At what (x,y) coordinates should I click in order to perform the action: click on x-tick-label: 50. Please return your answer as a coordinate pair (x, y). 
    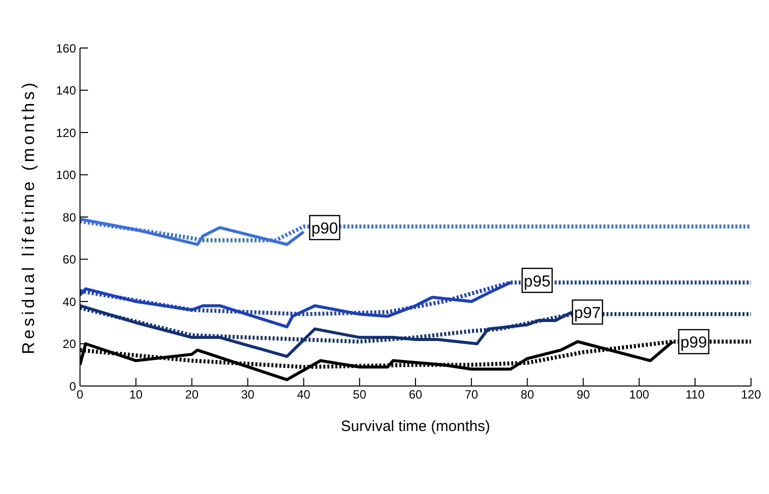
    Looking at the image, I should click on (359, 395).